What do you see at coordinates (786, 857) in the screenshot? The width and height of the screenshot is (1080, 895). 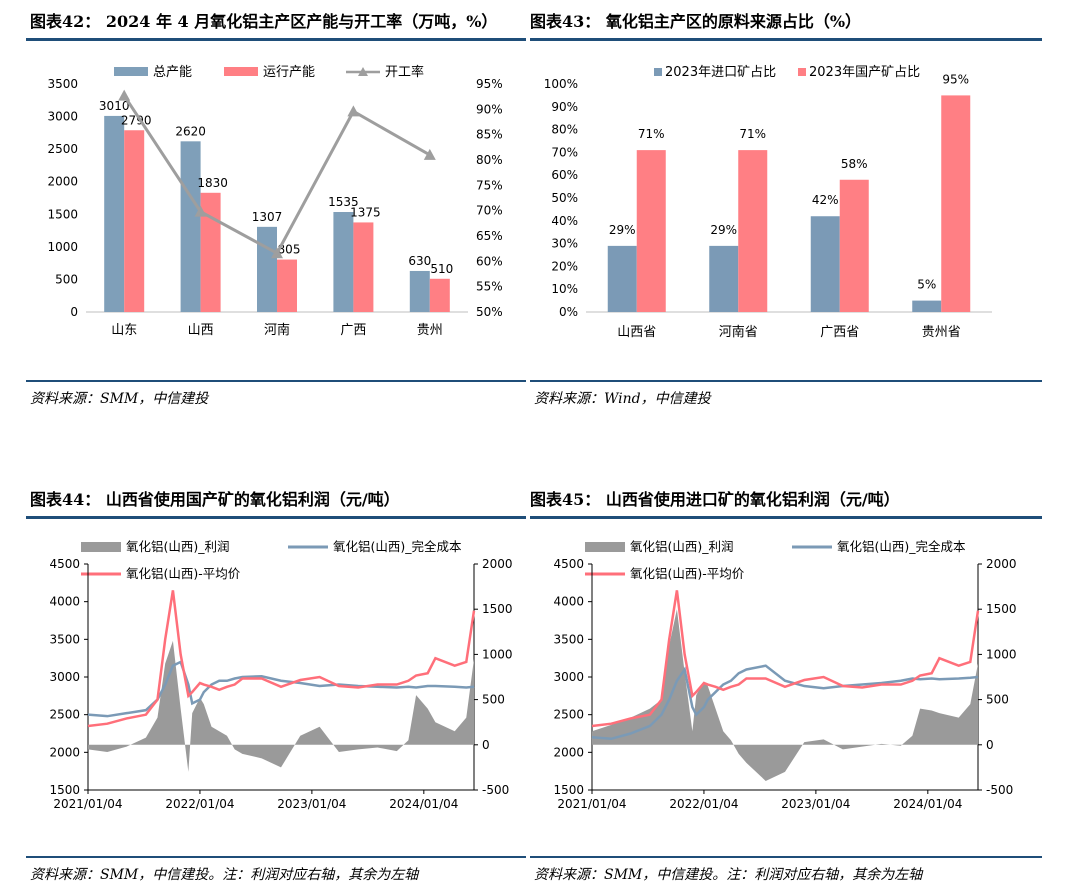 I see `fig45-bottom-rule` at bounding box center [786, 857].